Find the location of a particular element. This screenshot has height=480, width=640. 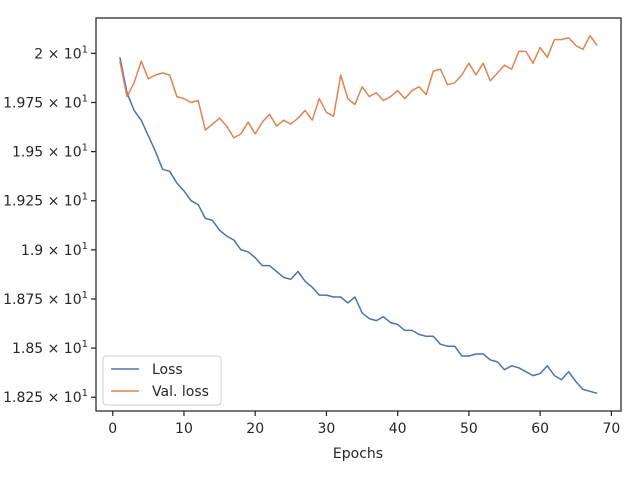

x-tick-label: 30 is located at coordinates (327, 429).